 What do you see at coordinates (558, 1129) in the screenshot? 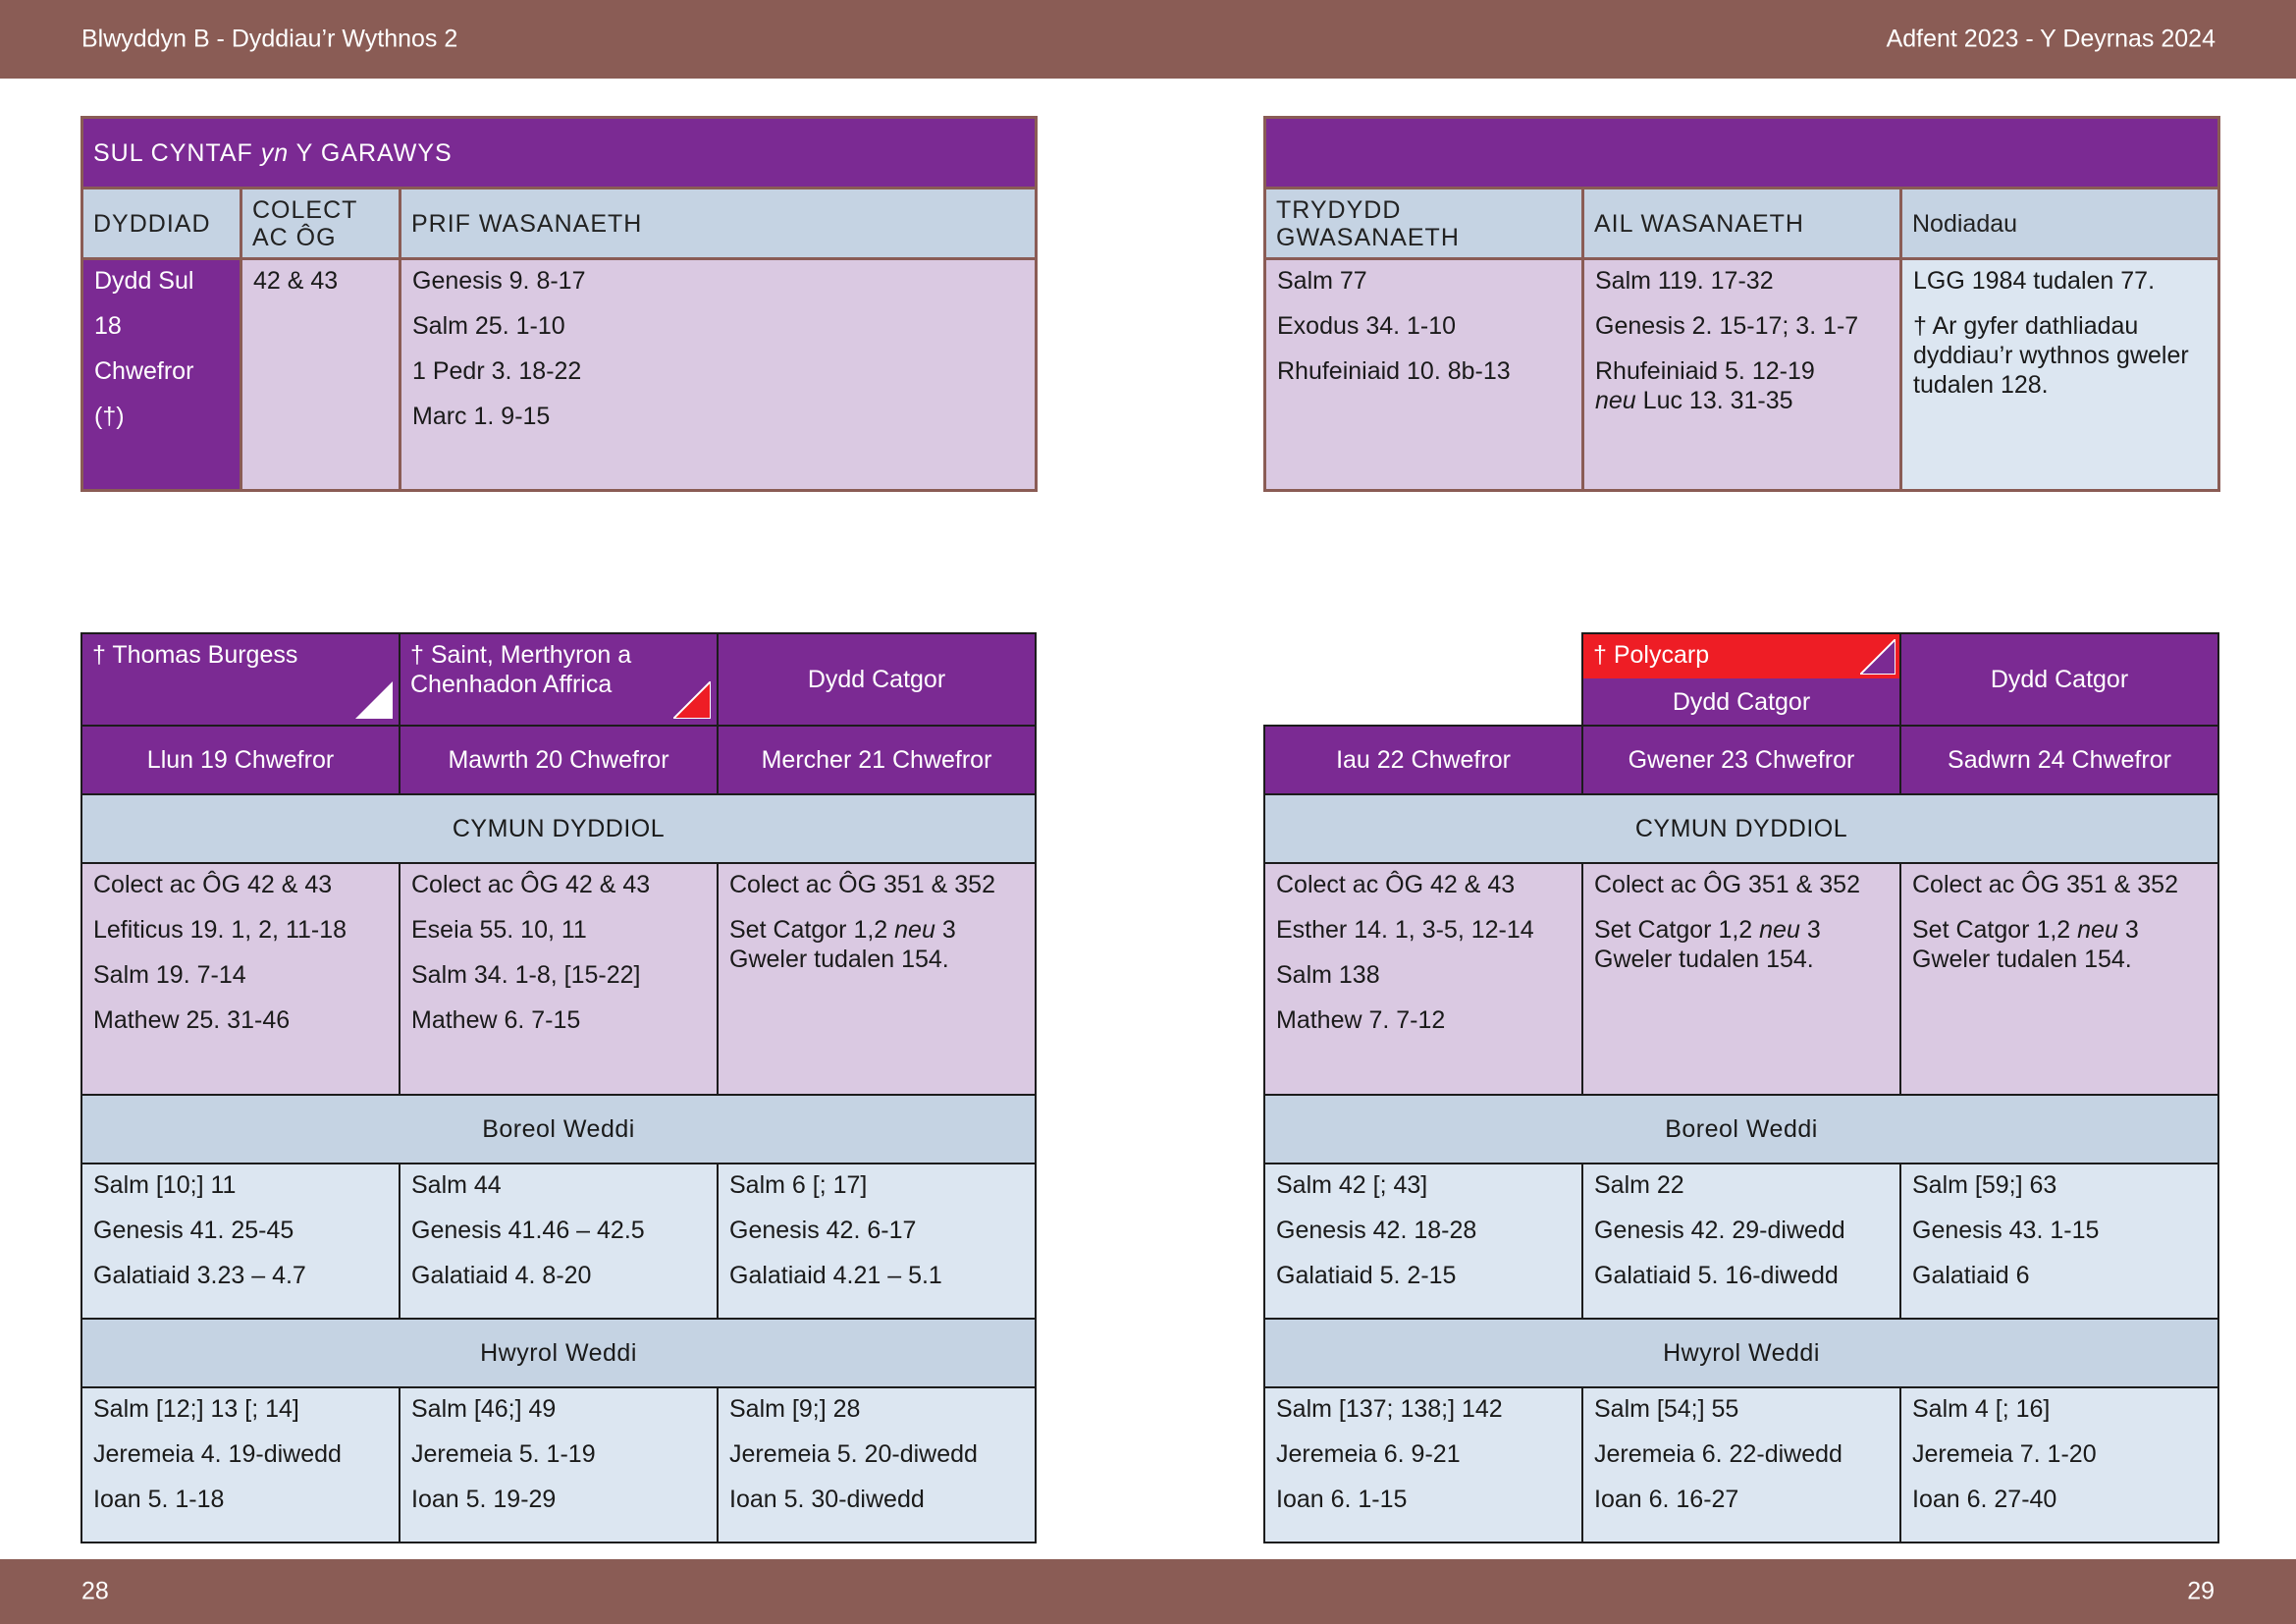
I see `section-morning-left: Boreol Weddi` at bounding box center [558, 1129].